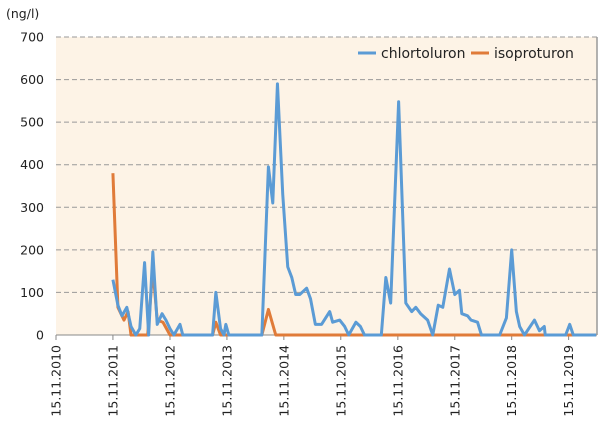  Describe the element at coordinates (32, 122) in the screenshot. I see `y-tick-label: 500` at that location.